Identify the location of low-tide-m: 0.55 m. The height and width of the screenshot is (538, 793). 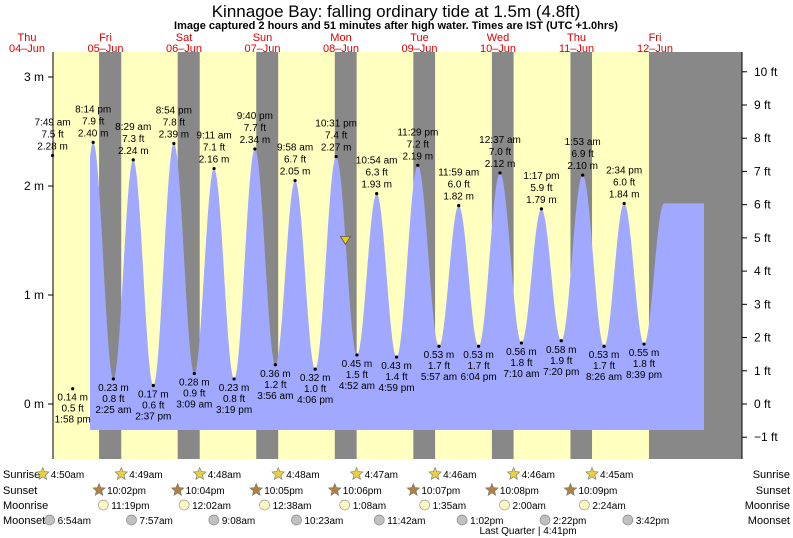
(644, 353).